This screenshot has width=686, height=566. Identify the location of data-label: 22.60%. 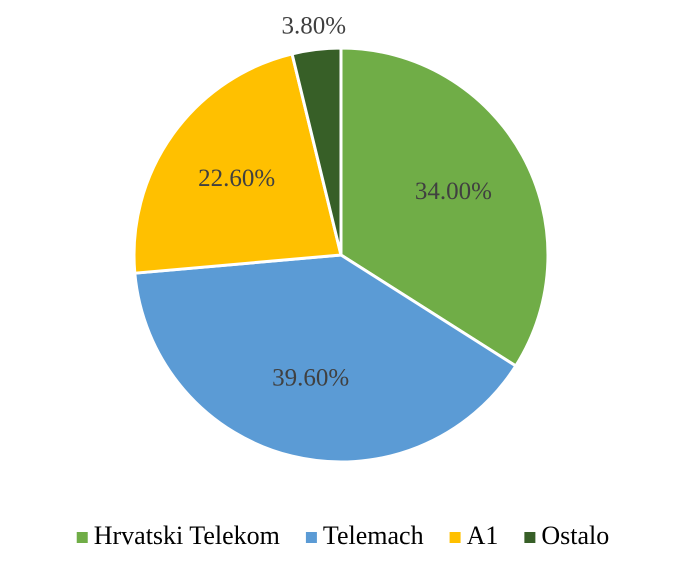
(236, 178).